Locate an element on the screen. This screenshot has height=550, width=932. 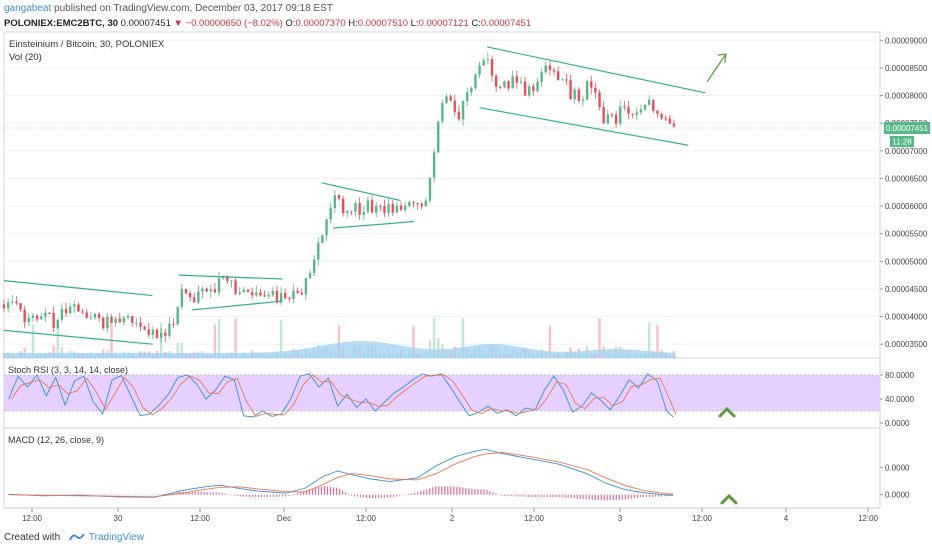
close-label: C: is located at coordinates (476, 23).